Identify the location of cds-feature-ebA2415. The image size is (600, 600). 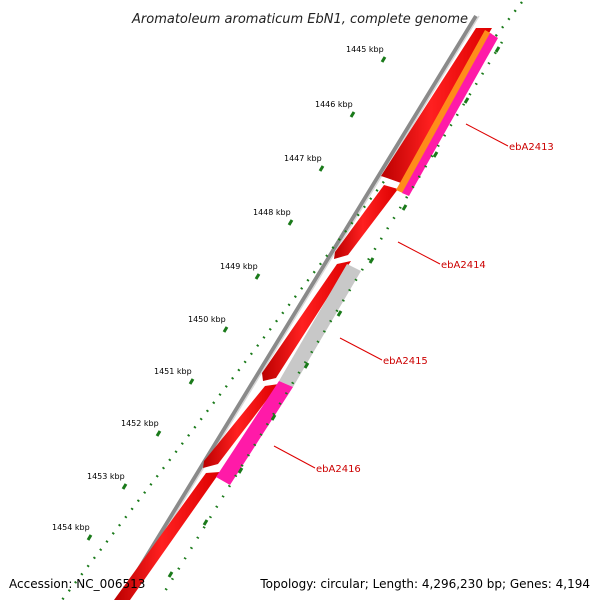
(306, 321).